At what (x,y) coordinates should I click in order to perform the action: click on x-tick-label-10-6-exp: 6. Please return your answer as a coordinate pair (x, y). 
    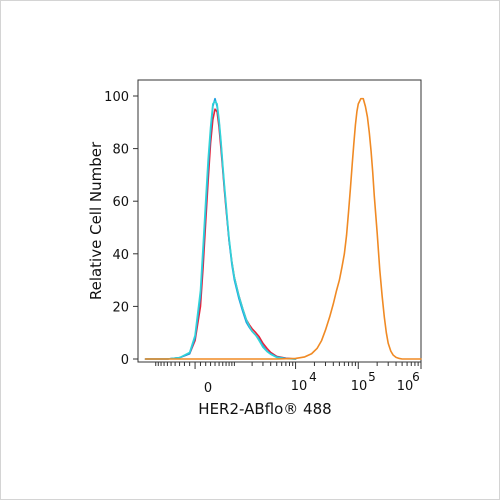
    Looking at the image, I should click on (416, 377).